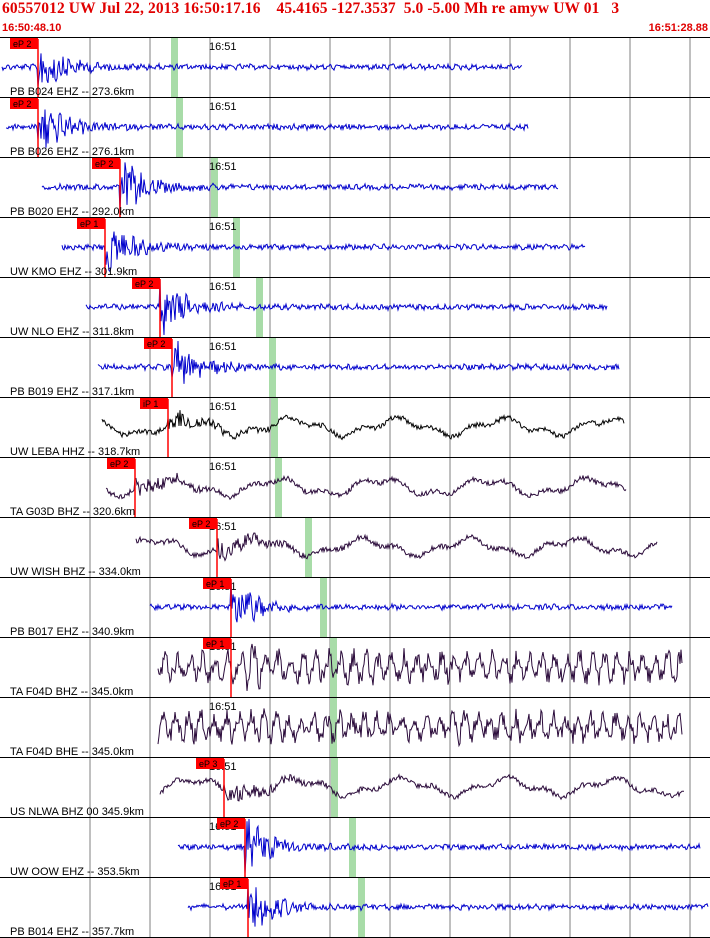 This screenshot has height=938, width=710. I want to click on station-label: UW KMO EHZ -- 301.9km, so click(73, 272).